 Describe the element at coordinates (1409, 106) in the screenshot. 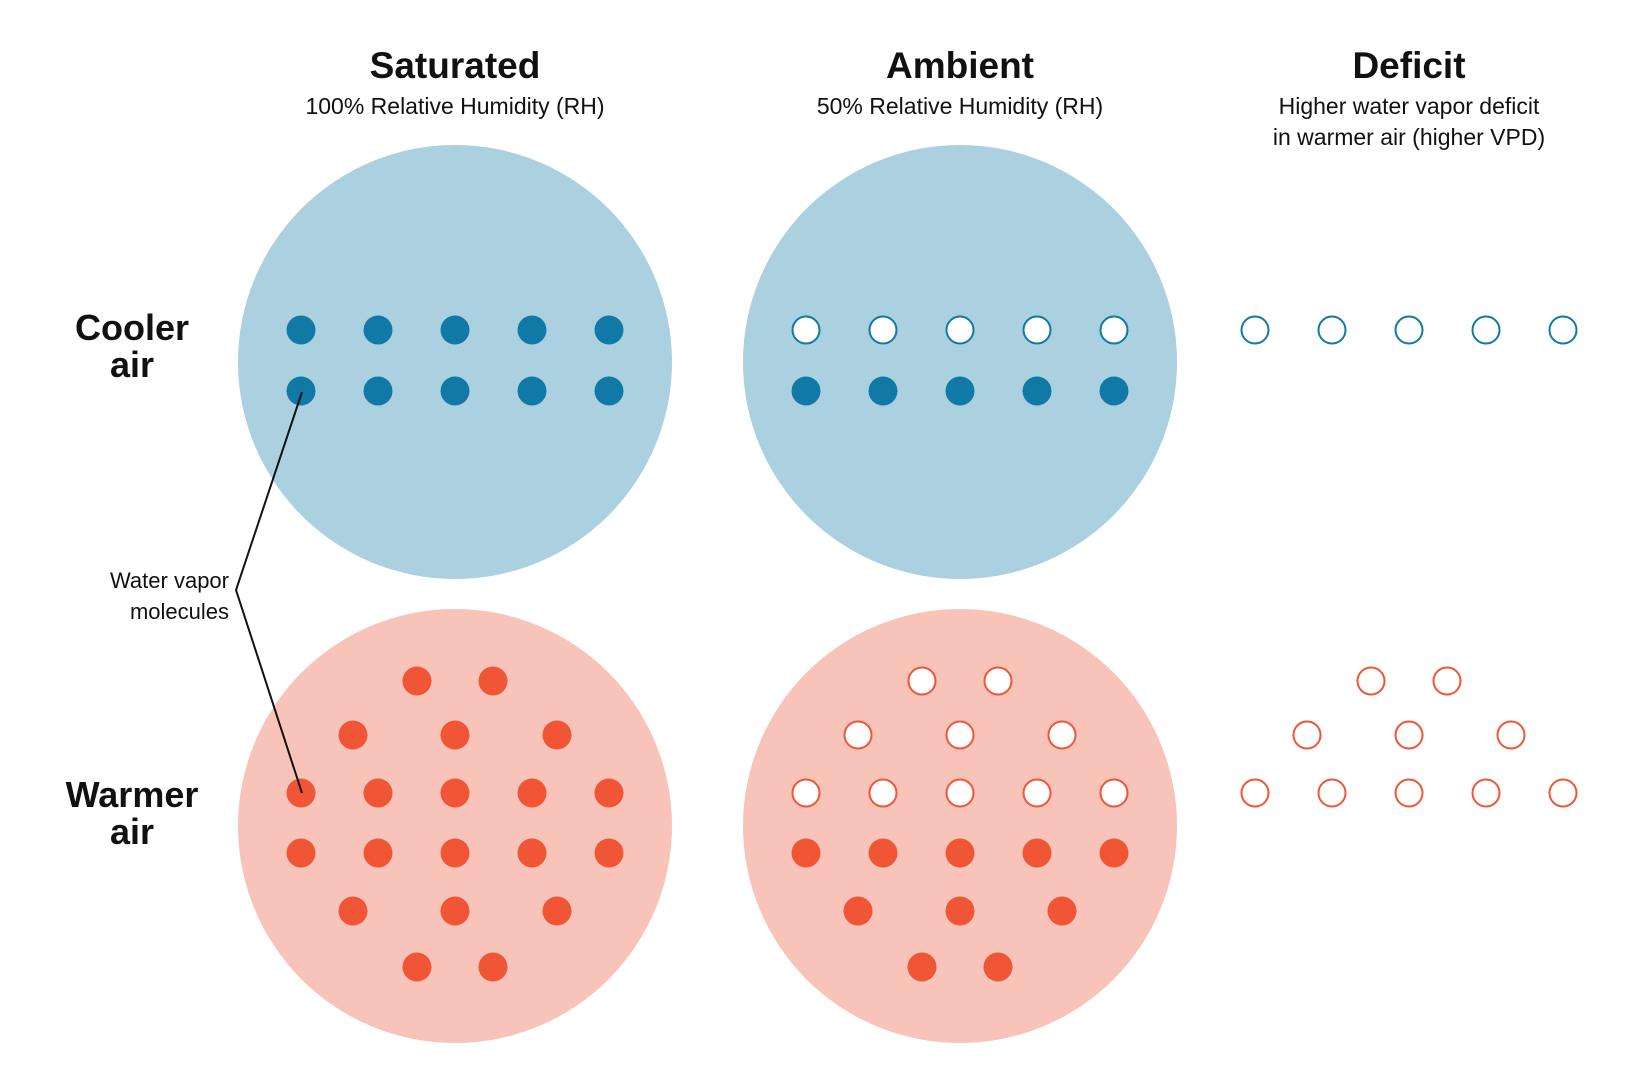

I see `column-subtitle-deficit-line-1: Higher water vapor deficit` at that location.